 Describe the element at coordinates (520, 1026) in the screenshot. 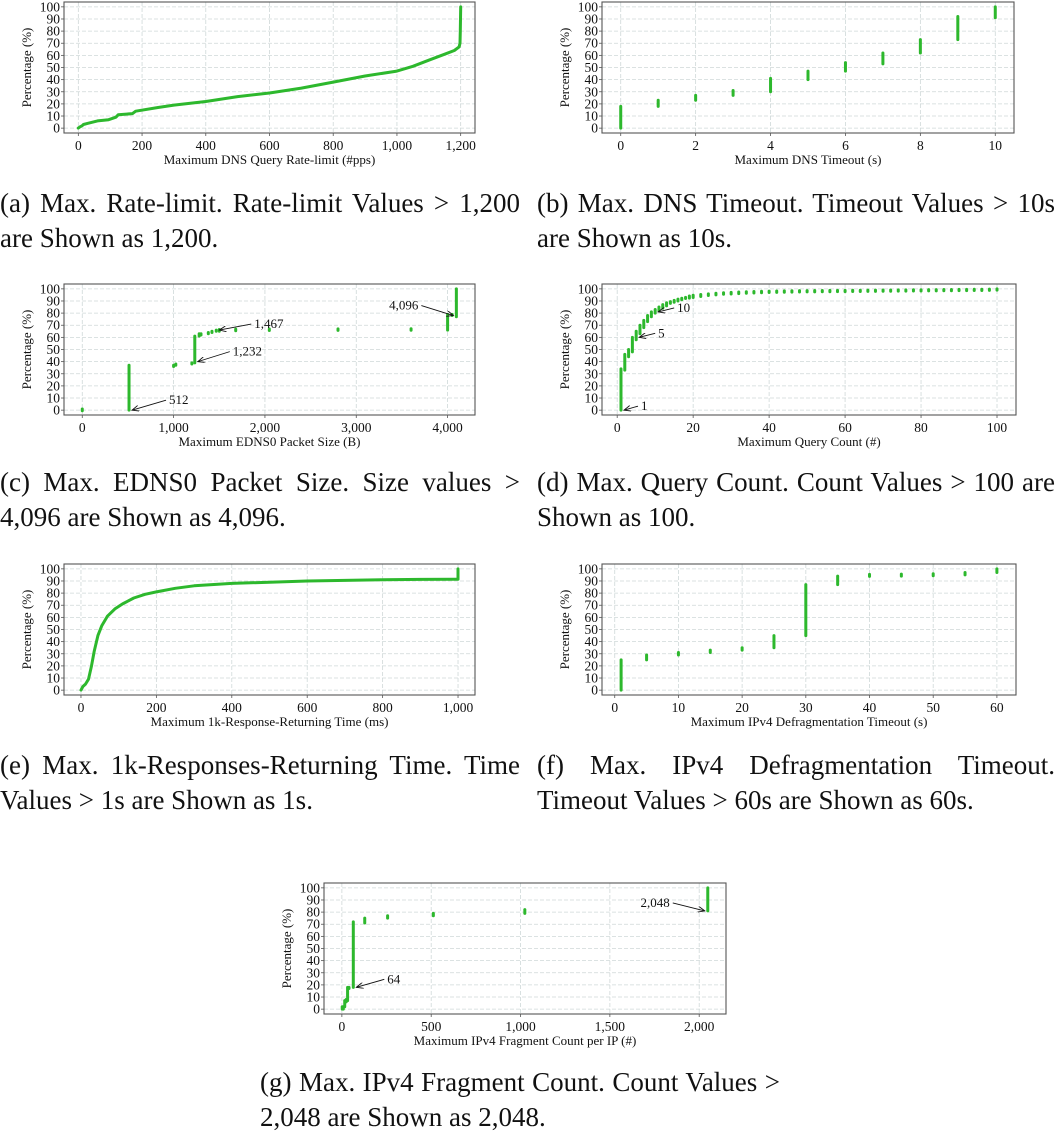

I see `x-tick-label: 1,000` at that location.